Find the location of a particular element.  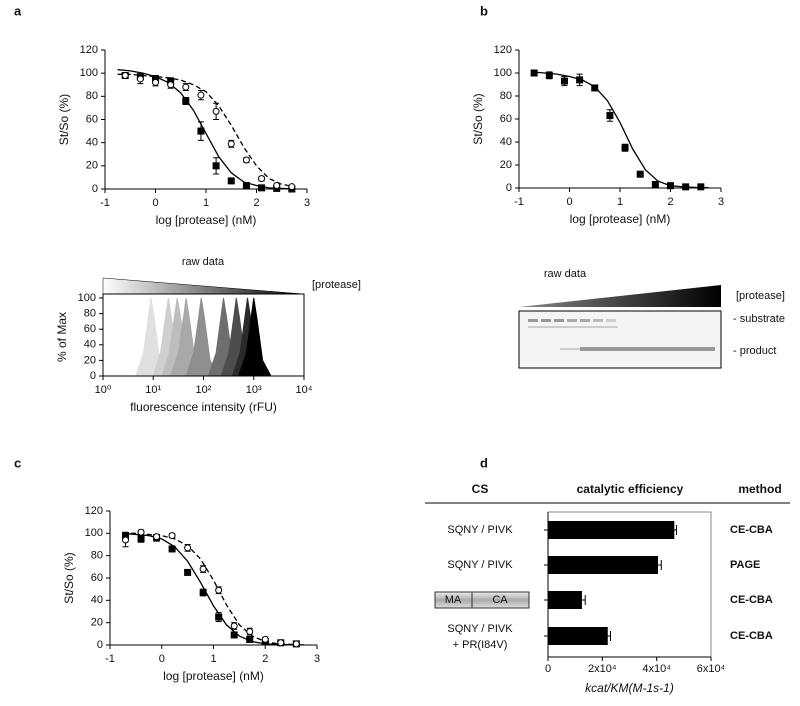

x-tick-label: 10⁴ is located at coordinates (304, 390).